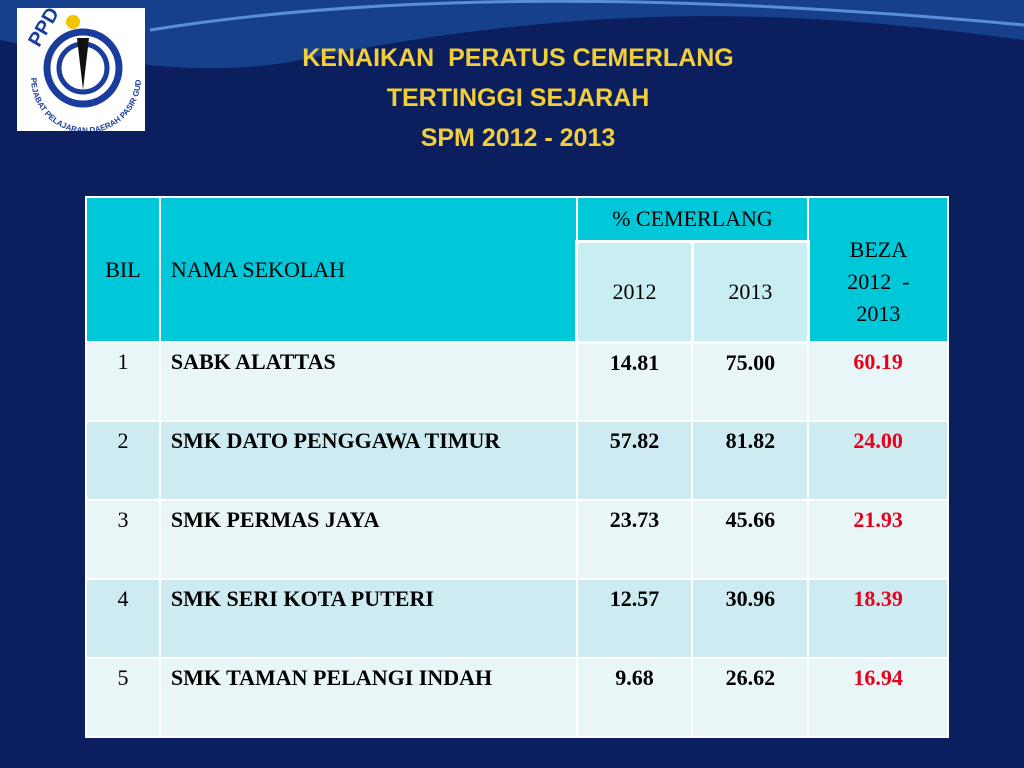 Image resolution: width=1024 pixels, height=768 pixels. Describe the element at coordinates (368, 539) in the screenshot. I see `table-cell: SMK PERMAS JAYA` at that location.